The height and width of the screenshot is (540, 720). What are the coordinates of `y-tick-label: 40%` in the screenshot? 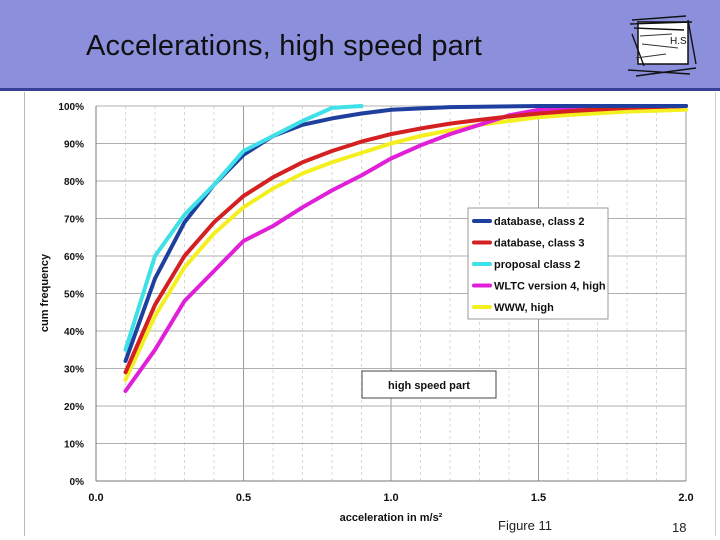 It's located at (74, 332).